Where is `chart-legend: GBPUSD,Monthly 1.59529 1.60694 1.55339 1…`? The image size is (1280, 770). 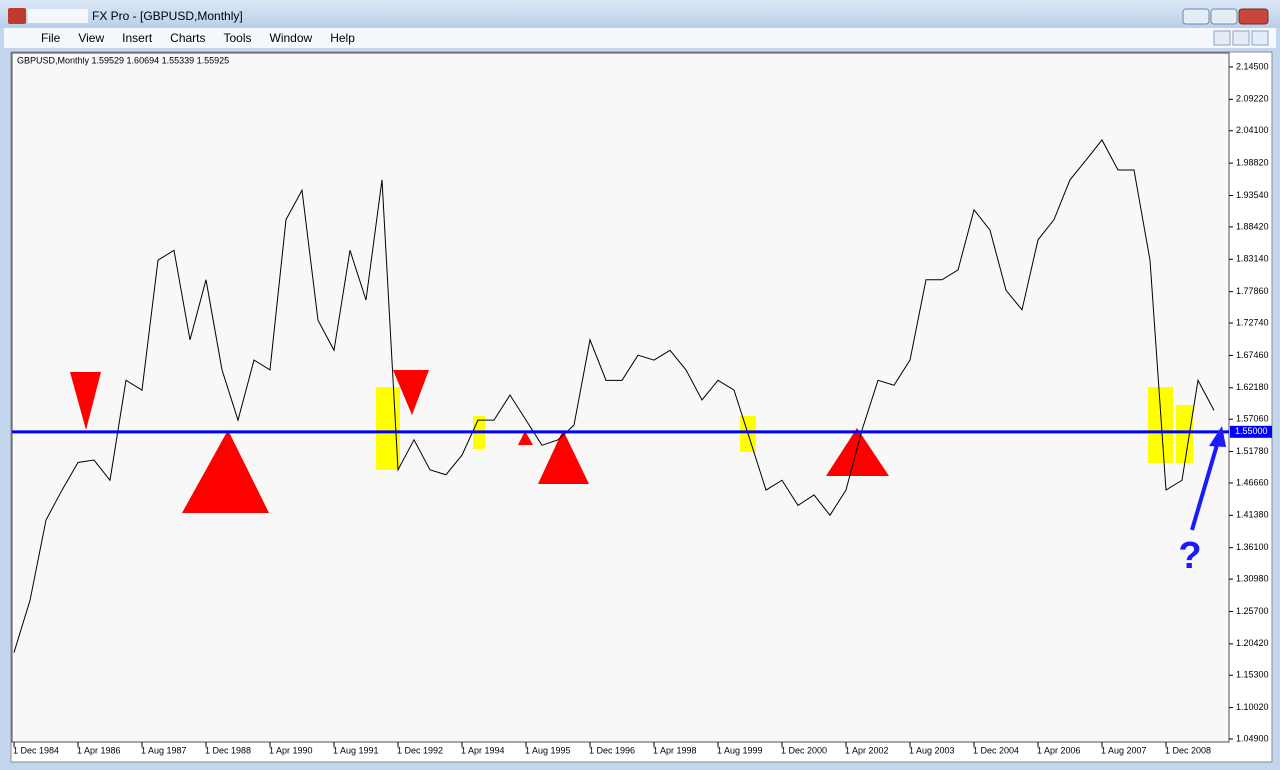
chart-legend: GBPUSD,Monthly 1.59529 1.60694 1.55339 1… is located at coordinates (123, 60).